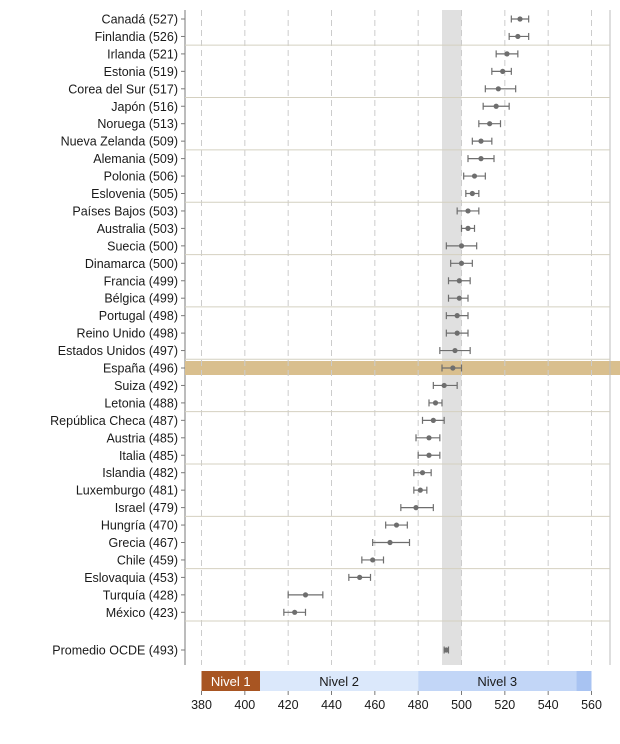 The image size is (620, 744). Describe the element at coordinates (244, 705) in the screenshot. I see `x-tick-label: 400` at that location.